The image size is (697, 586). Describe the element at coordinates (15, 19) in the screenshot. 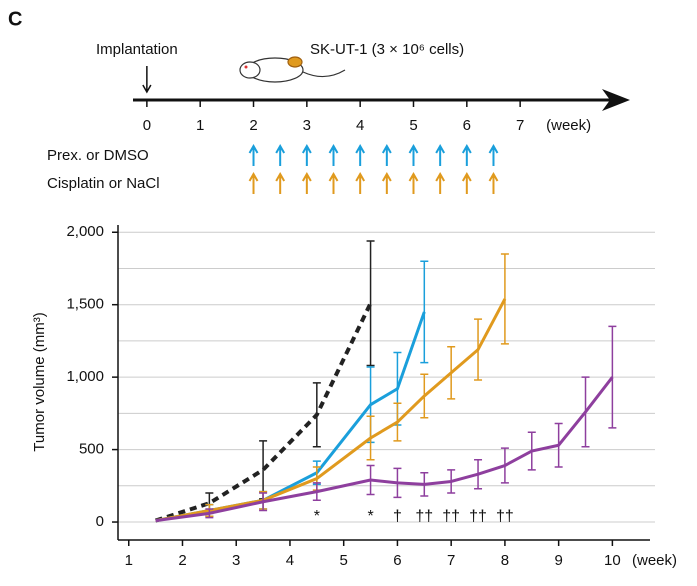

I see `panel-label: C` at that location.